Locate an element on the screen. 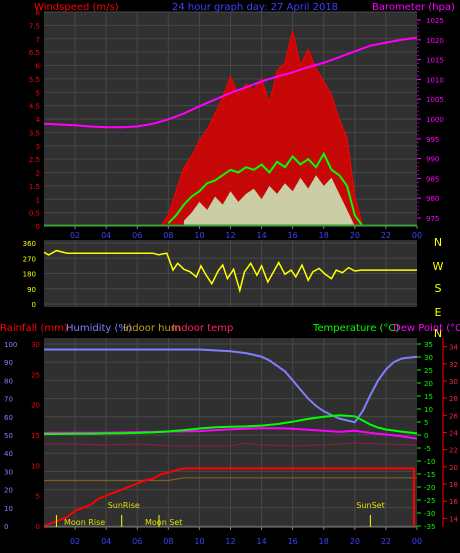 The image size is (460, 553). wind-direction-line is located at coordinates (230, 271).